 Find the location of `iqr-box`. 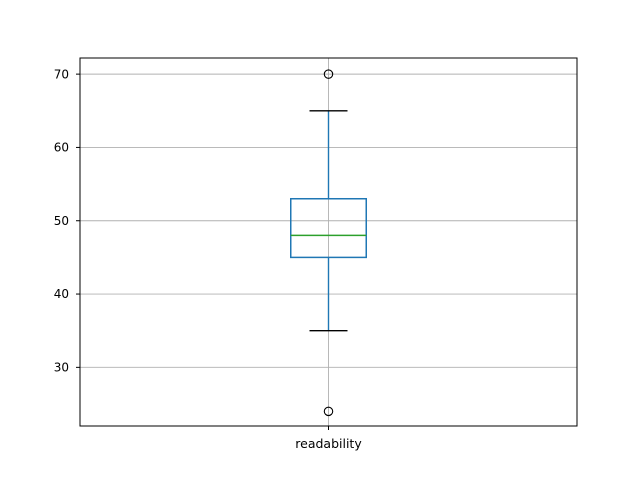

iqr-box is located at coordinates (328, 228).